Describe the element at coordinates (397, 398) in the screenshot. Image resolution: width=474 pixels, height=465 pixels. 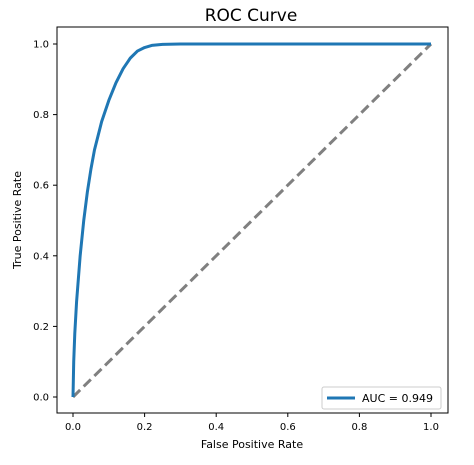
I see `legend-label: AUC = 0.949` at that location.